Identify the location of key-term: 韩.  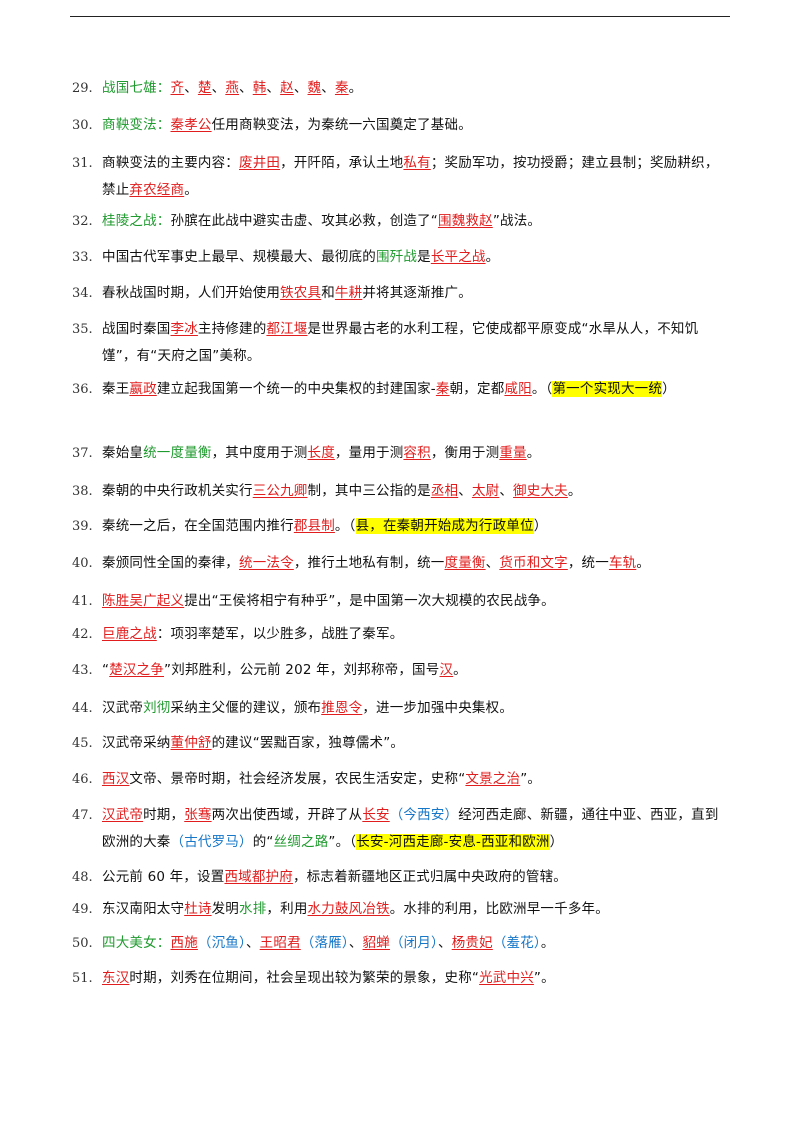
(259, 88).